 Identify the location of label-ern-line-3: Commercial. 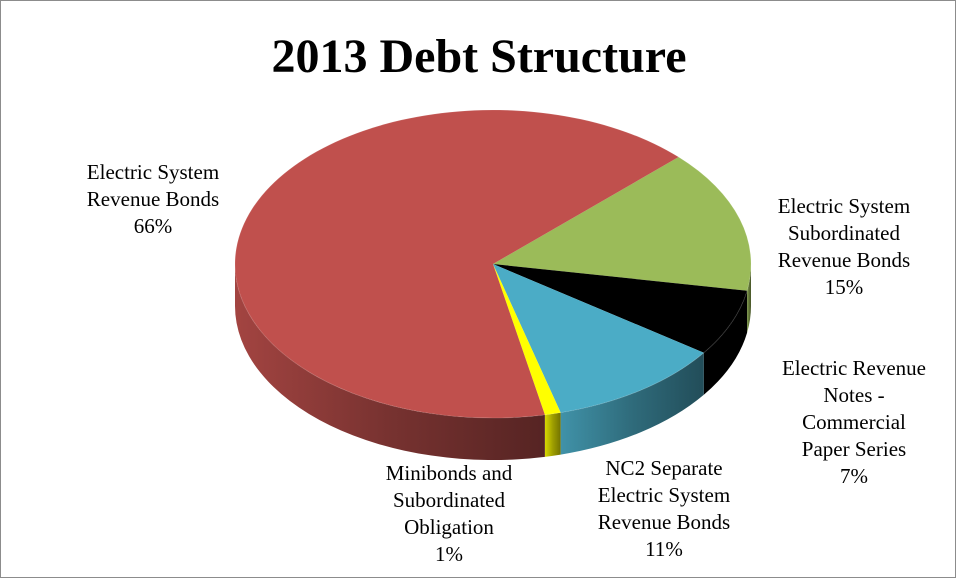
(854, 422).